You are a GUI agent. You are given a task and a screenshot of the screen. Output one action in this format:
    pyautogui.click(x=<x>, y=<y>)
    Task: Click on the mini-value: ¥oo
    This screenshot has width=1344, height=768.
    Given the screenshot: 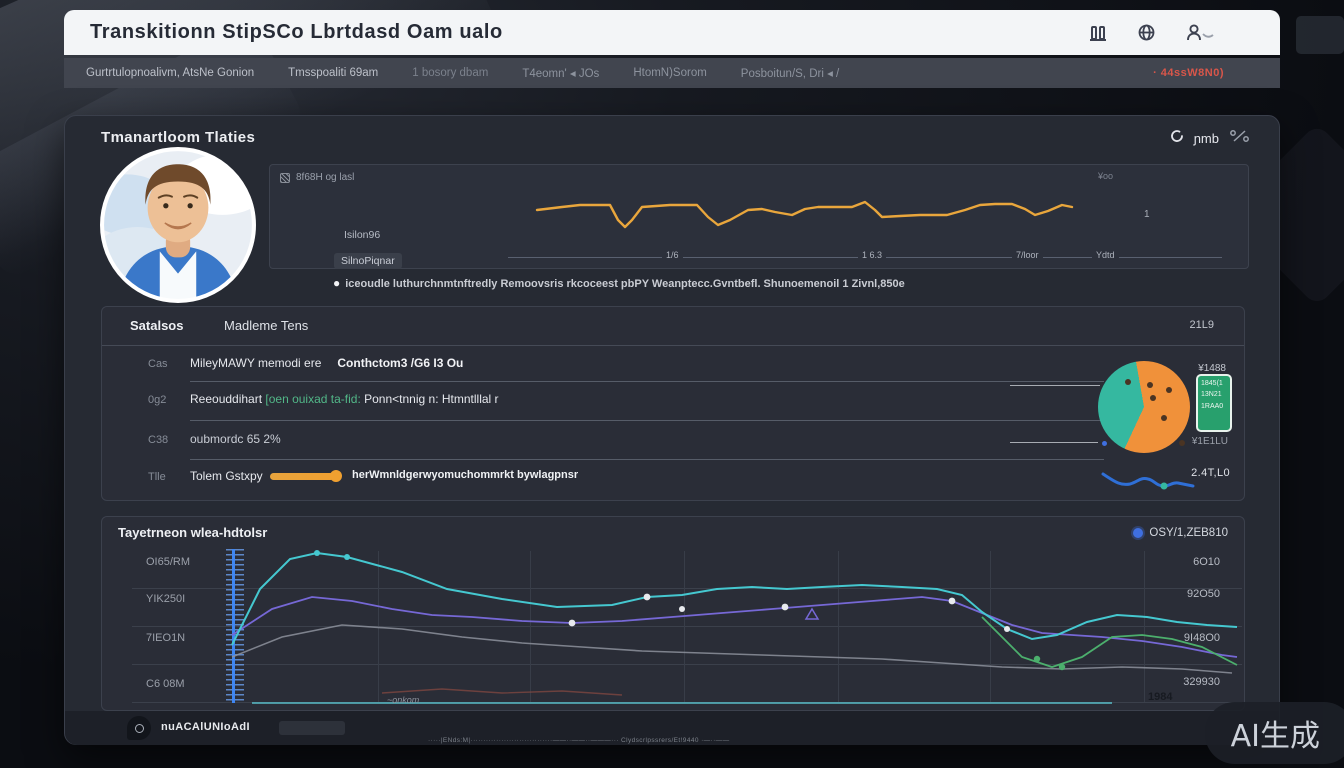 What is the action you would take?
    pyautogui.click(x=1106, y=176)
    